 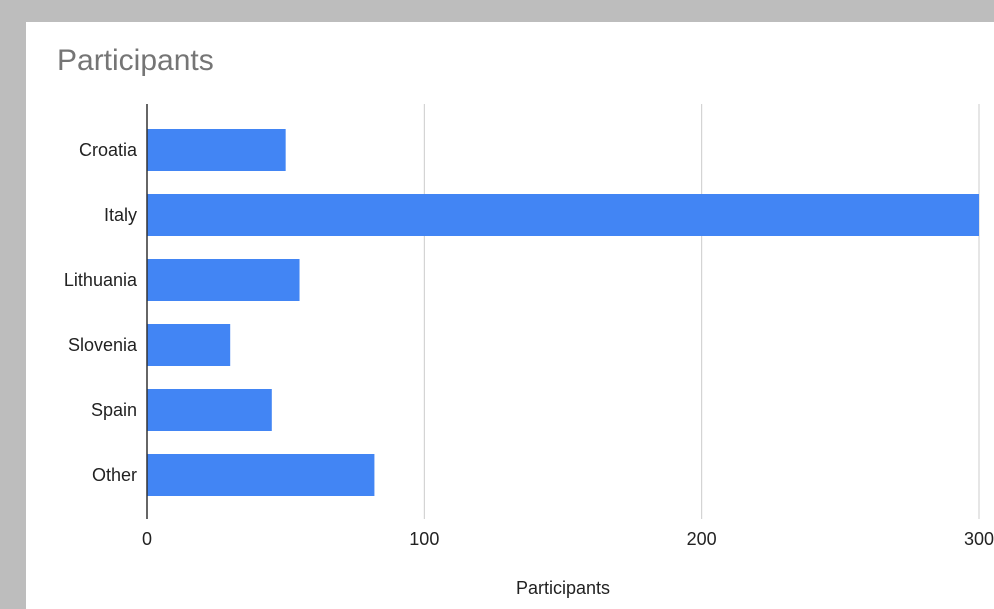 What do you see at coordinates (101, 280) in the screenshot?
I see `y-tick-label-lithuania: Lithuania` at bounding box center [101, 280].